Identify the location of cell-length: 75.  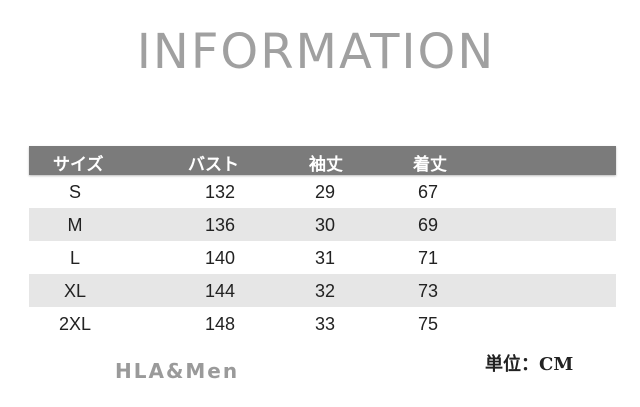
(428, 324).